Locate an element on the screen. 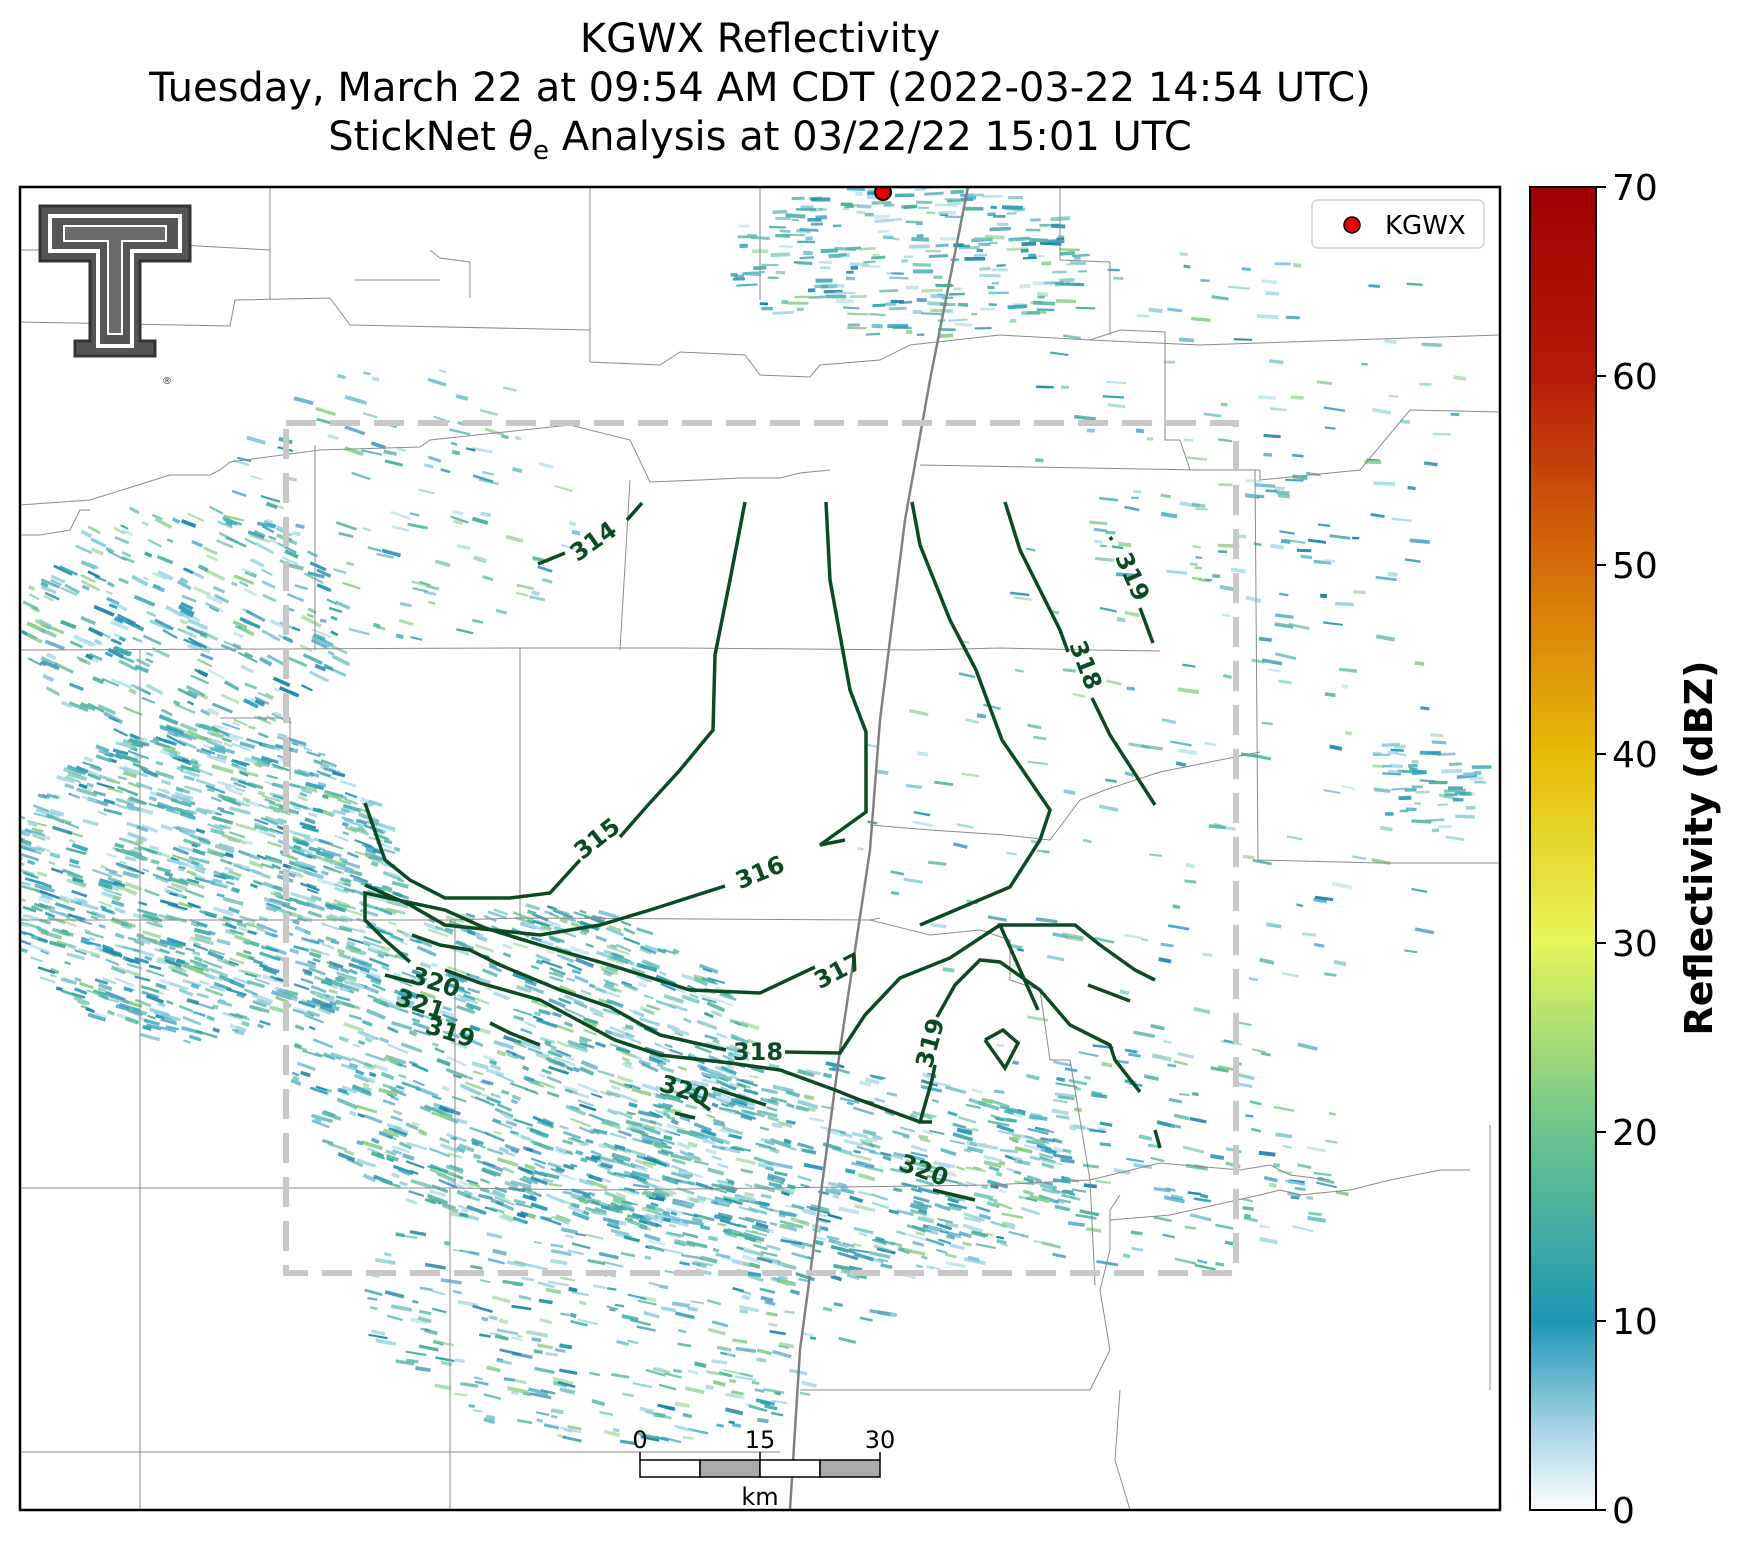  scale-tick-15: 15 is located at coordinates (760, 1440).